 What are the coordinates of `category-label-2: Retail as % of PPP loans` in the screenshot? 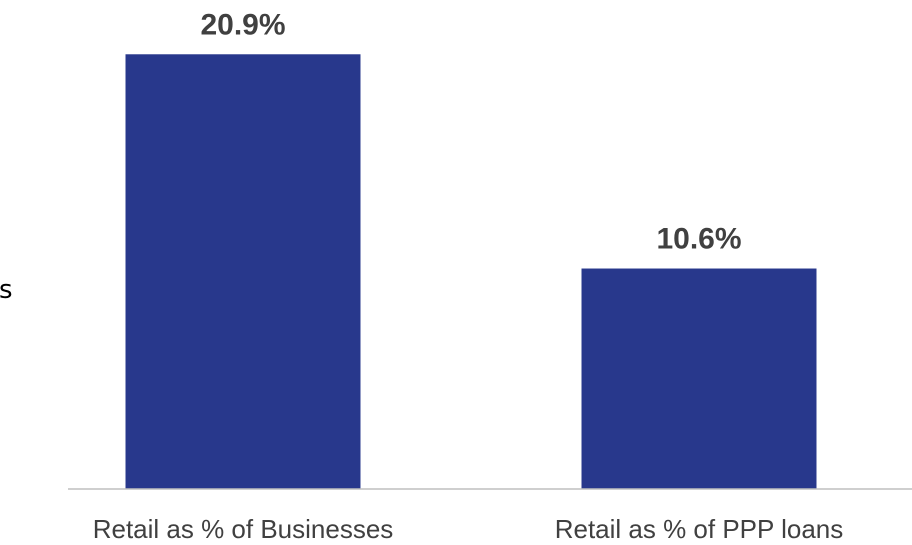 It's located at (699, 529).